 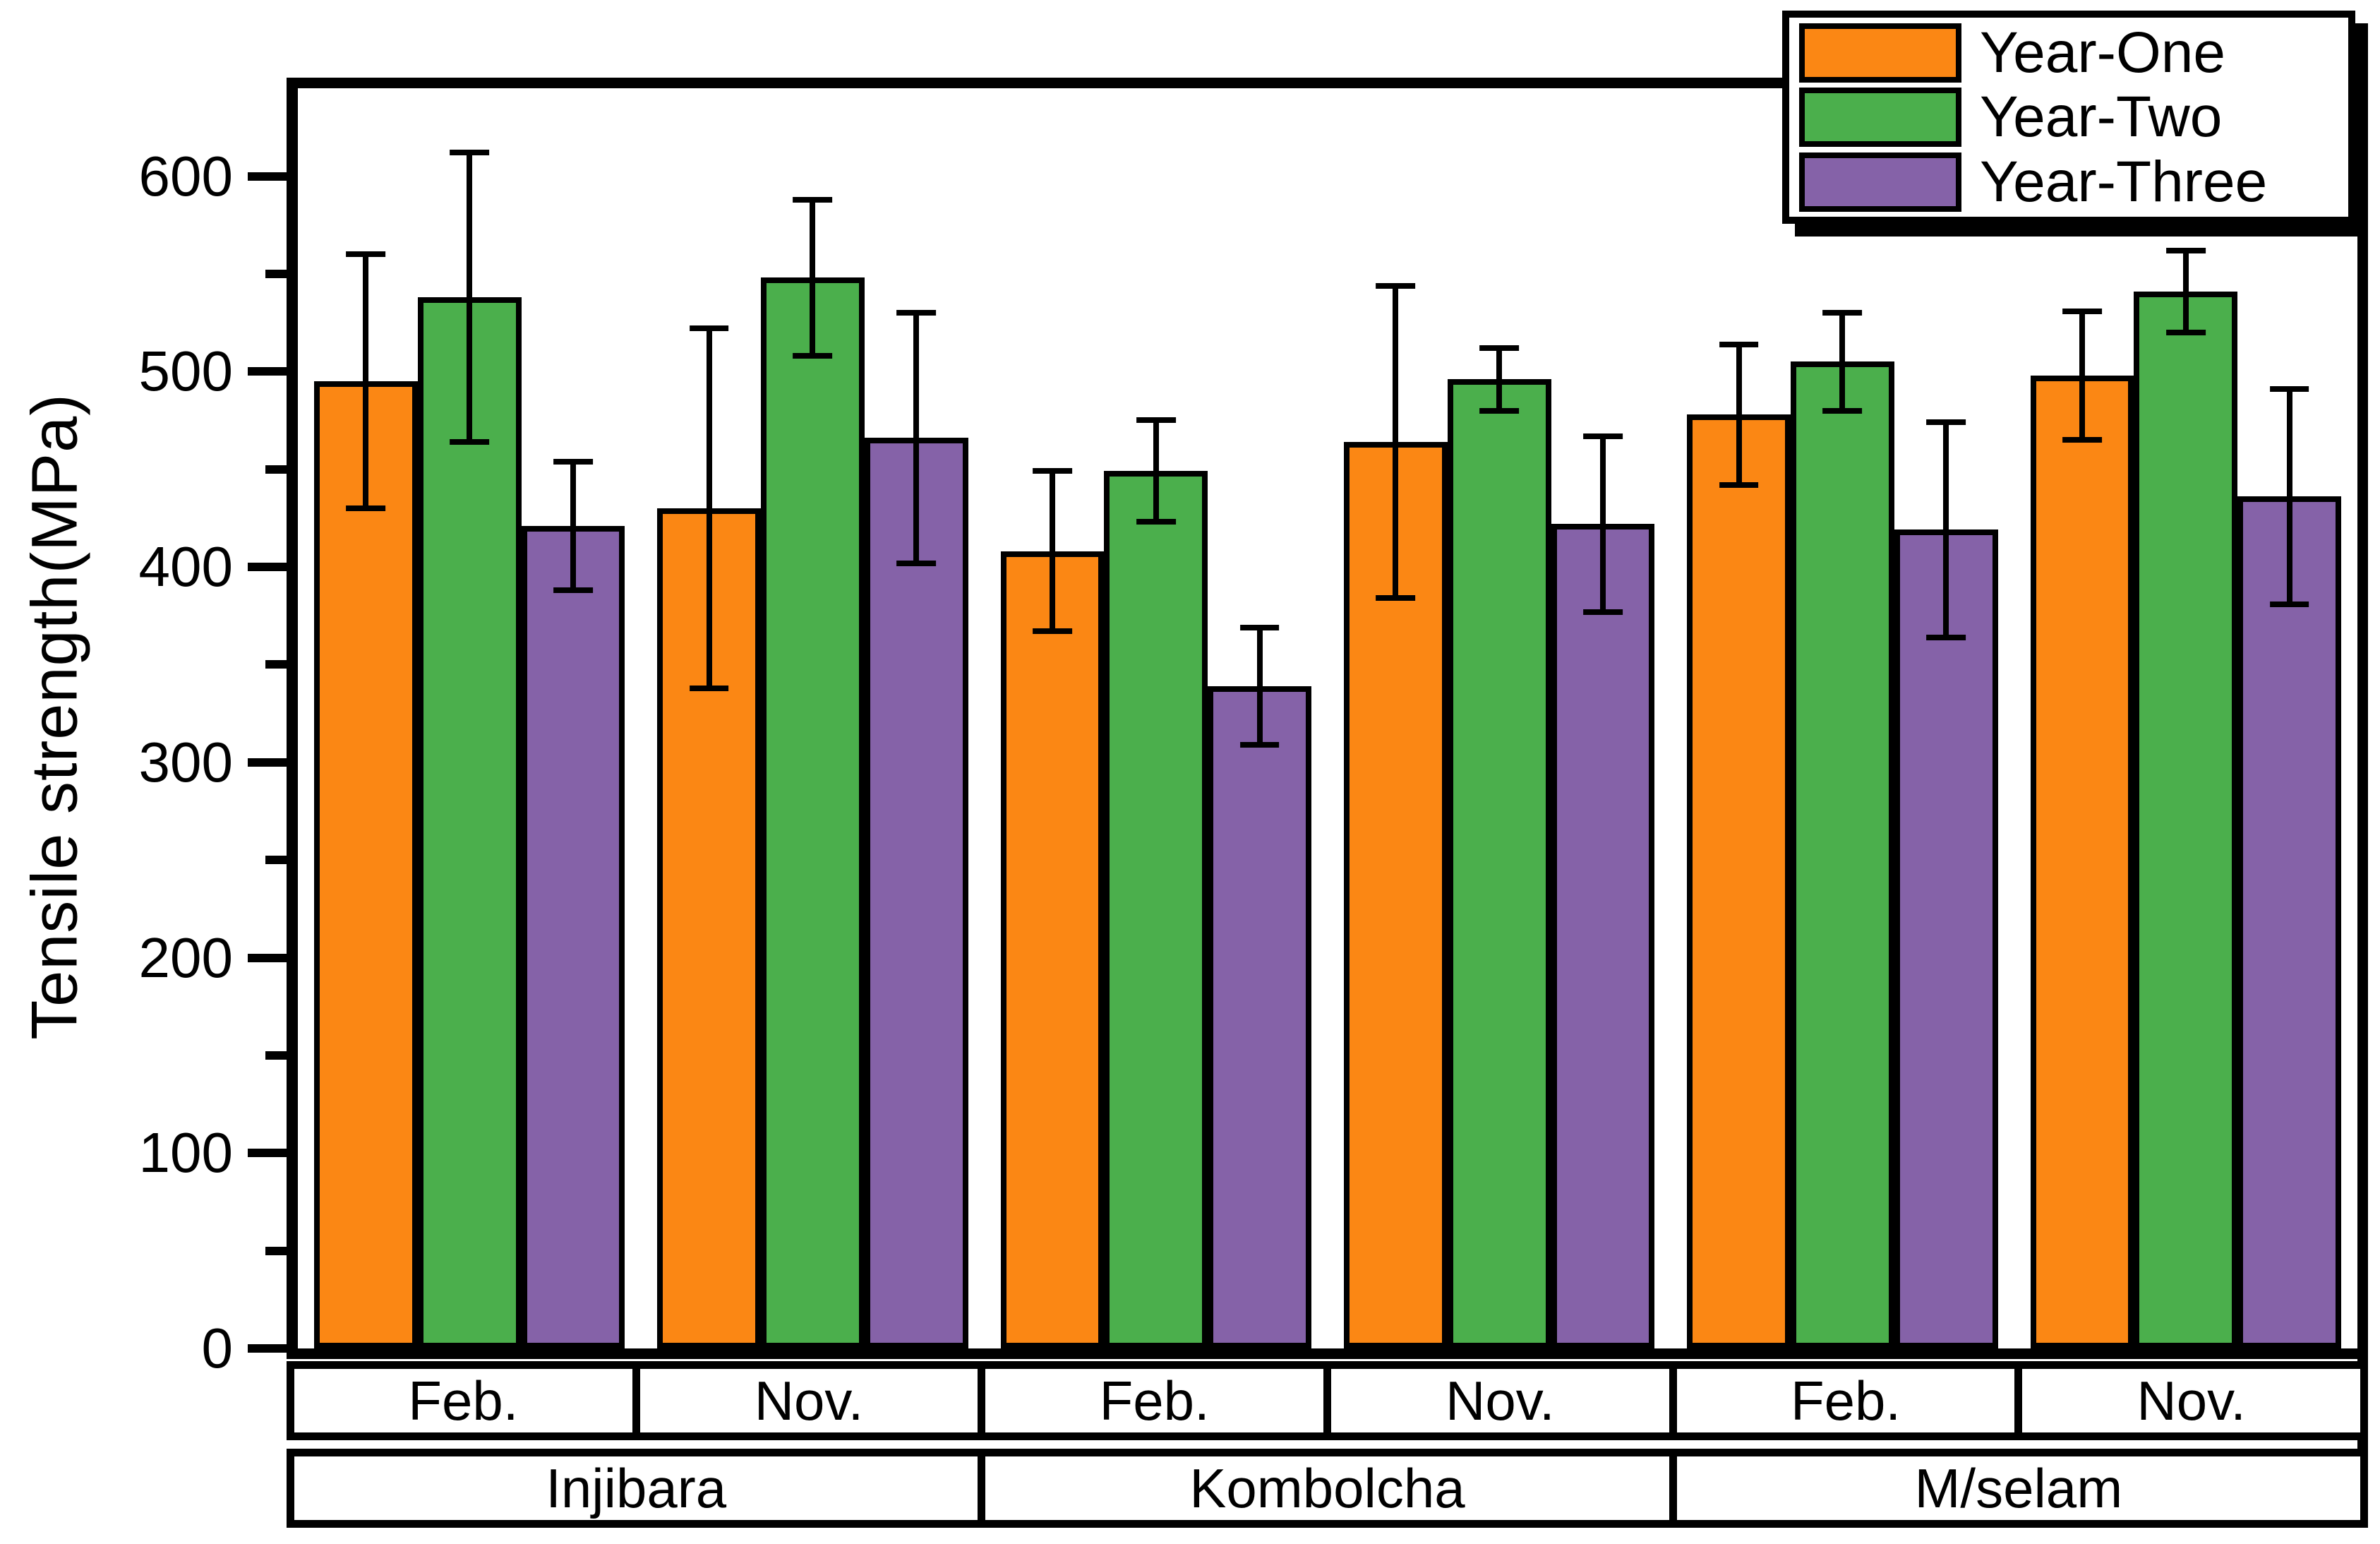 I want to click on y-tick-label-200: 200, so click(x=185, y=957).